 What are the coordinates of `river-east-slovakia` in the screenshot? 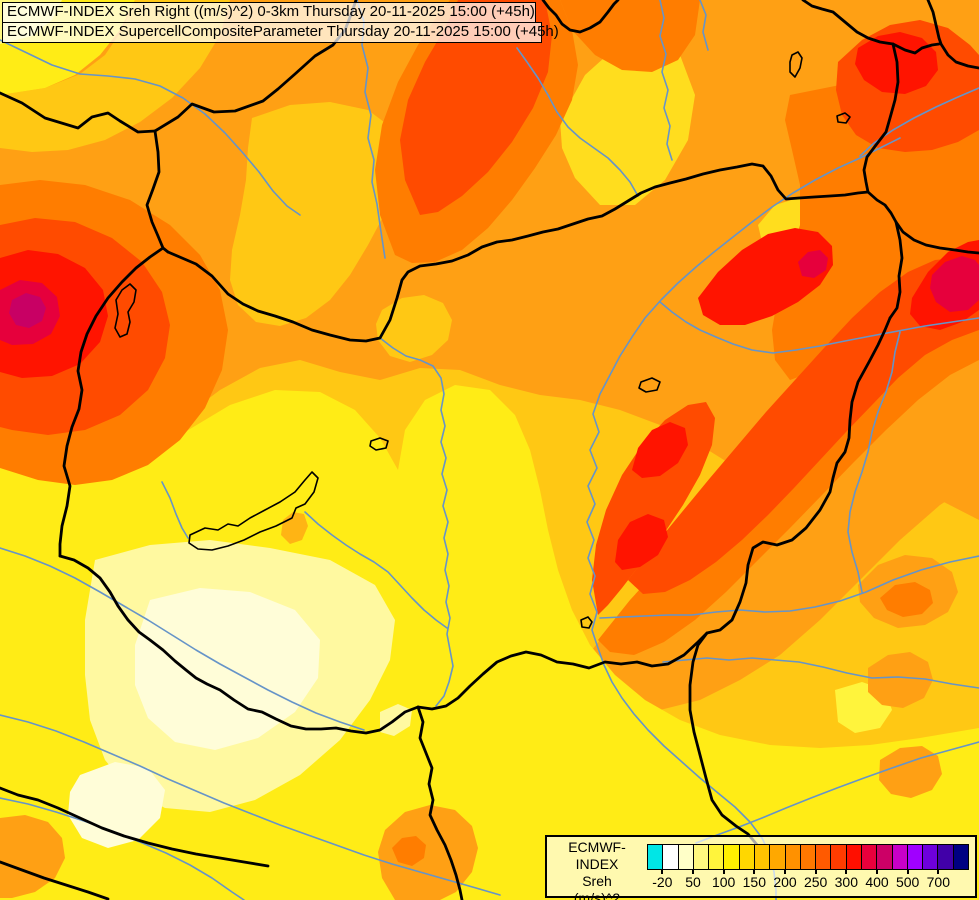 It's located at (666, 80).